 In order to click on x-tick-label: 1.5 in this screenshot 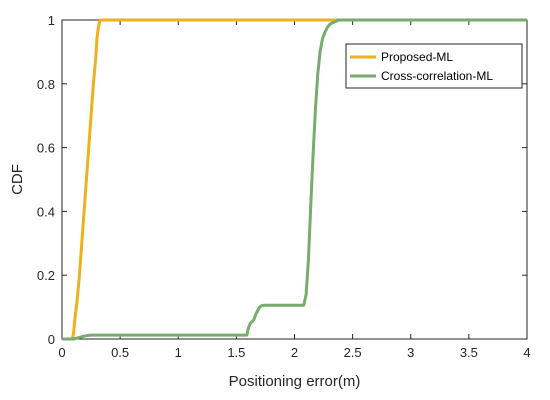, I will do `click(236, 352)`.